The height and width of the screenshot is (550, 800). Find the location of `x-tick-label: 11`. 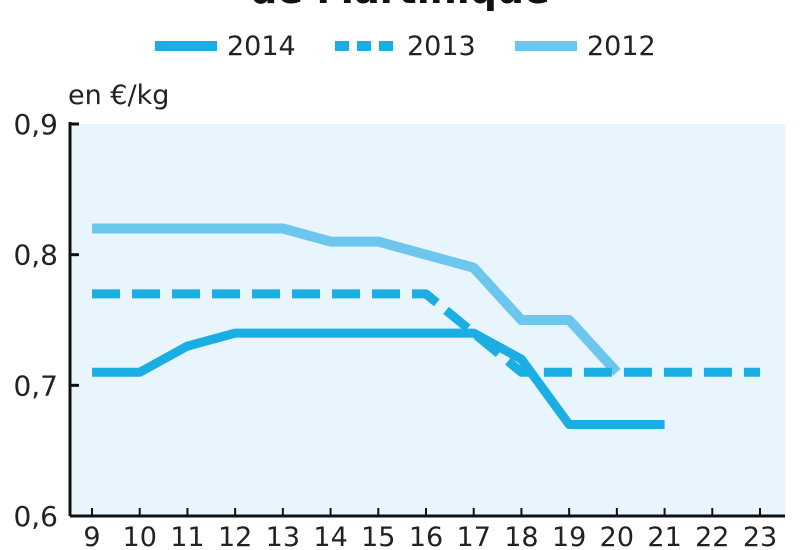

x-tick-label: 11 is located at coordinates (187, 536).